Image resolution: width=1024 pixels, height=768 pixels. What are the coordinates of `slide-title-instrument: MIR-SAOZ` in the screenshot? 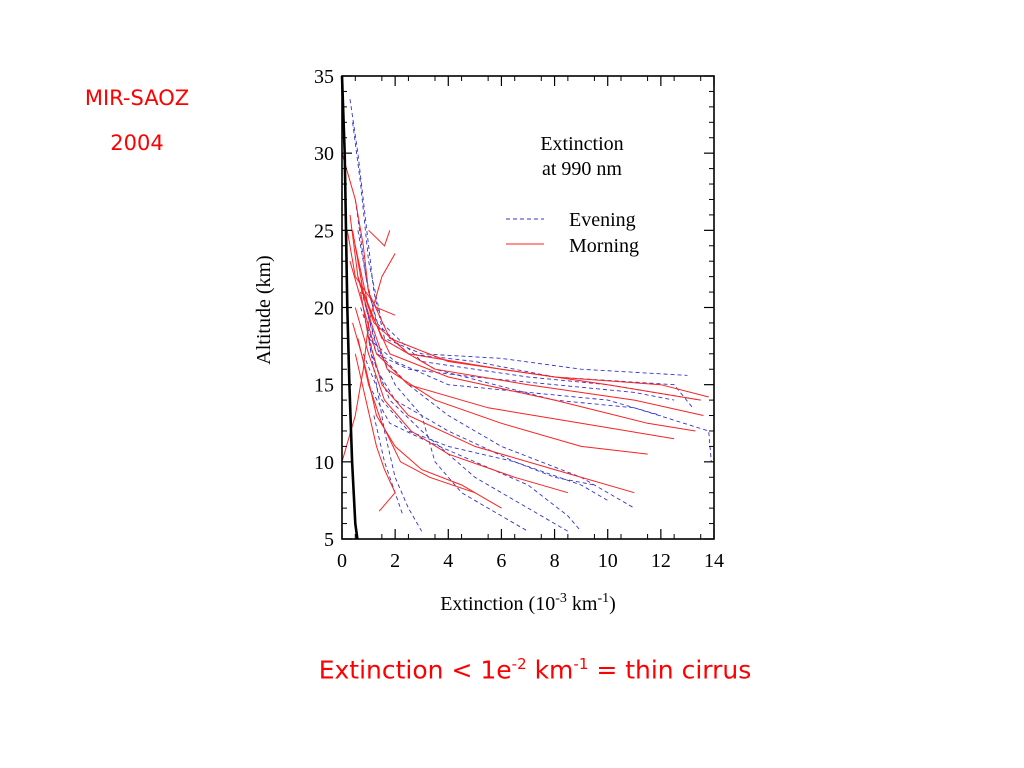 It's located at (137, 98).